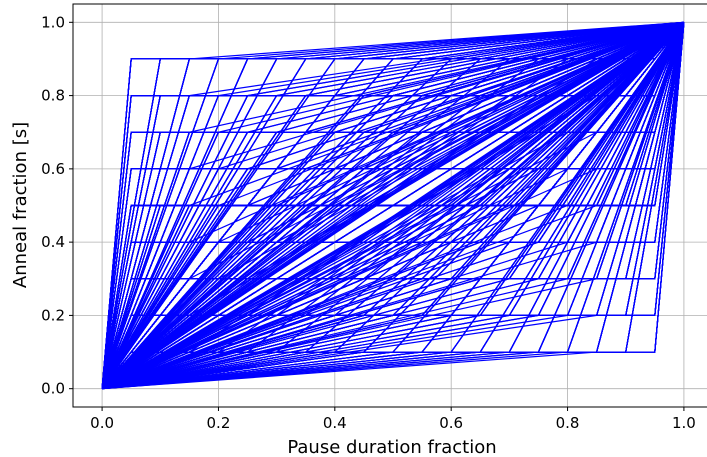 The height and width of the screenshot is (457, 707). Describe the element at coordinates (568, 423) in the screenshot. I see `x-tick-label: 0.8` at that location.